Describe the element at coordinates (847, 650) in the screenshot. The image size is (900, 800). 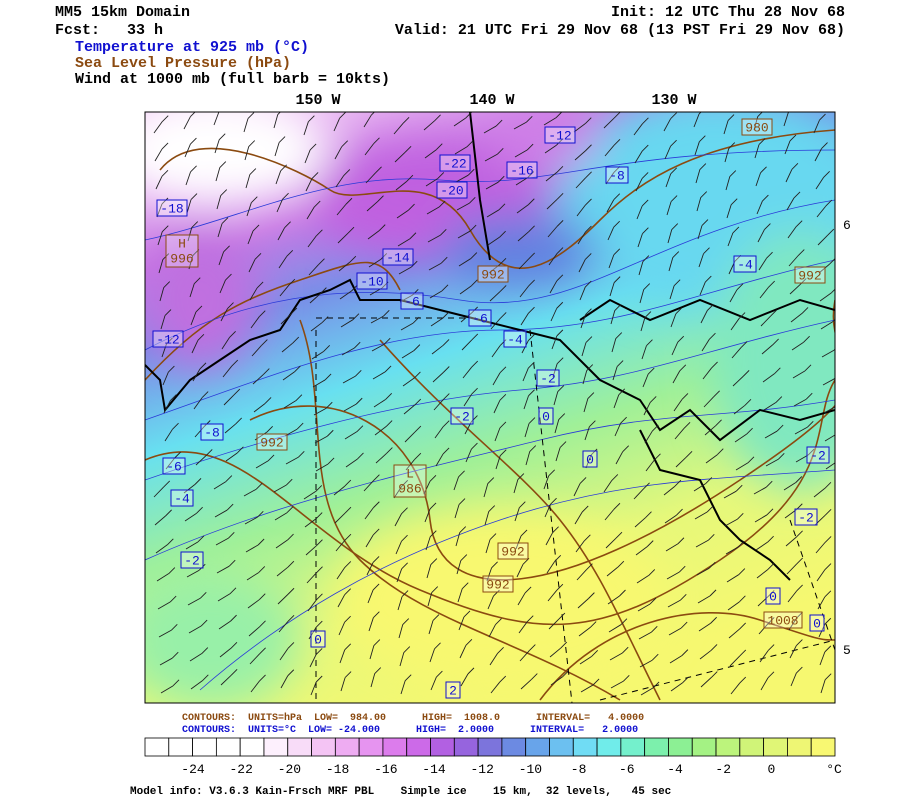
I see `latitude-label: 5` at that location.